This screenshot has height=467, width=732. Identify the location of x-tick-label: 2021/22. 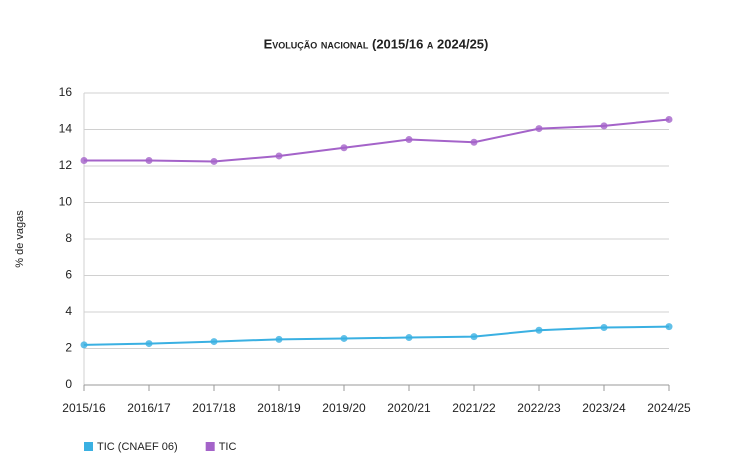
(474, 408).